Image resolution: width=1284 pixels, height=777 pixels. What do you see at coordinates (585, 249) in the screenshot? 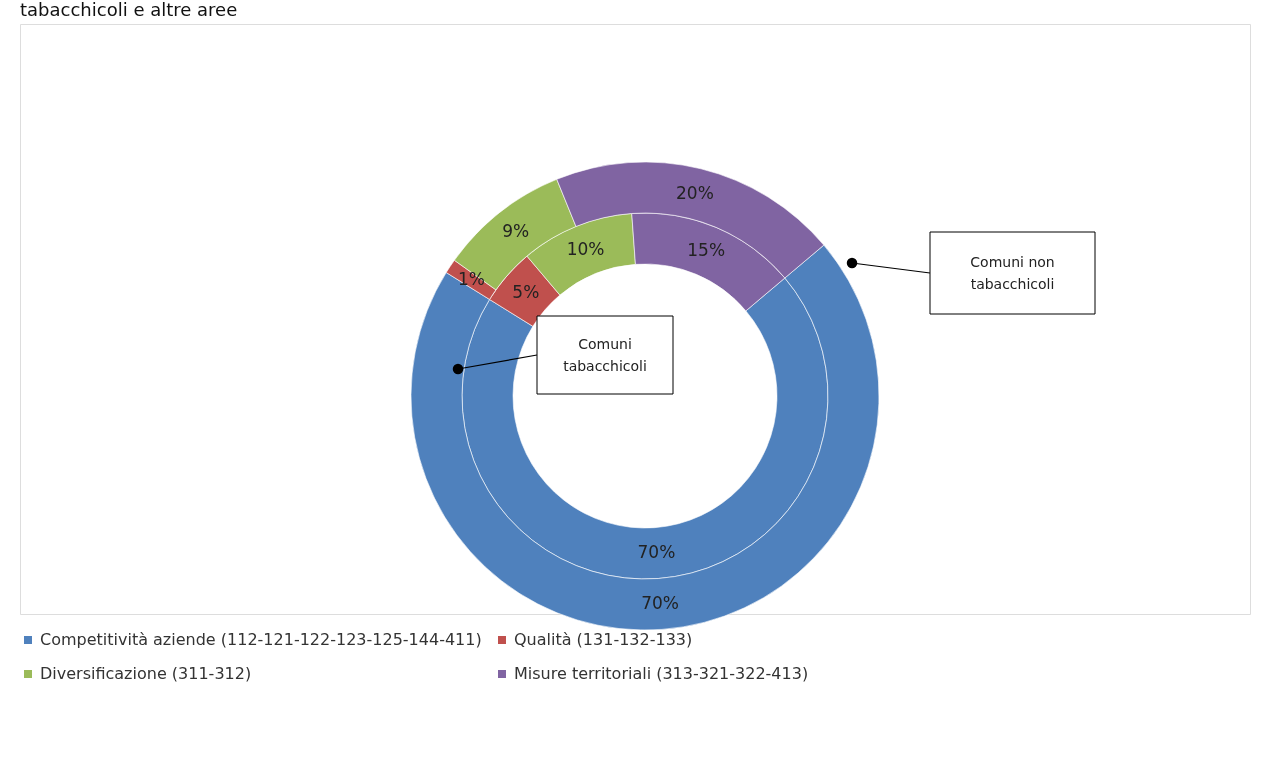
I see `data-label: 10%` at bounding box center [585, 249].